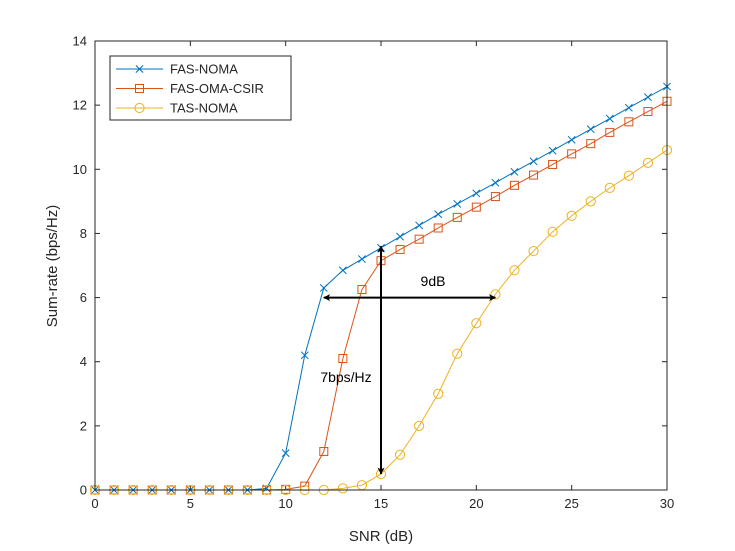 This screenshot has height=551, width=735. What do you see at coordinates (285, 503) in the screenshot?
I see `x-tick-label: 10` at bounding box center [285, 503].